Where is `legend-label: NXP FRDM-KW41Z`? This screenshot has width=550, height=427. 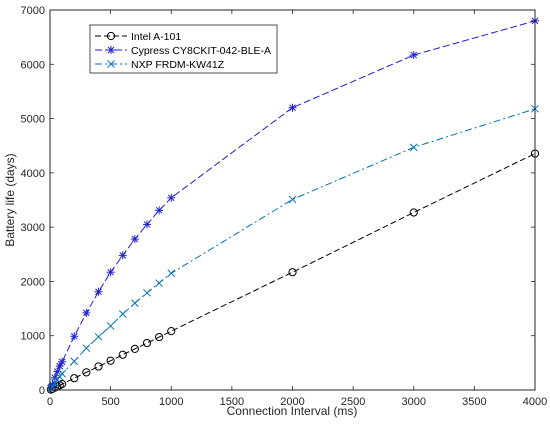 legend-label: NXP FRDM-KW41Z is located at coordinates (178, 65).